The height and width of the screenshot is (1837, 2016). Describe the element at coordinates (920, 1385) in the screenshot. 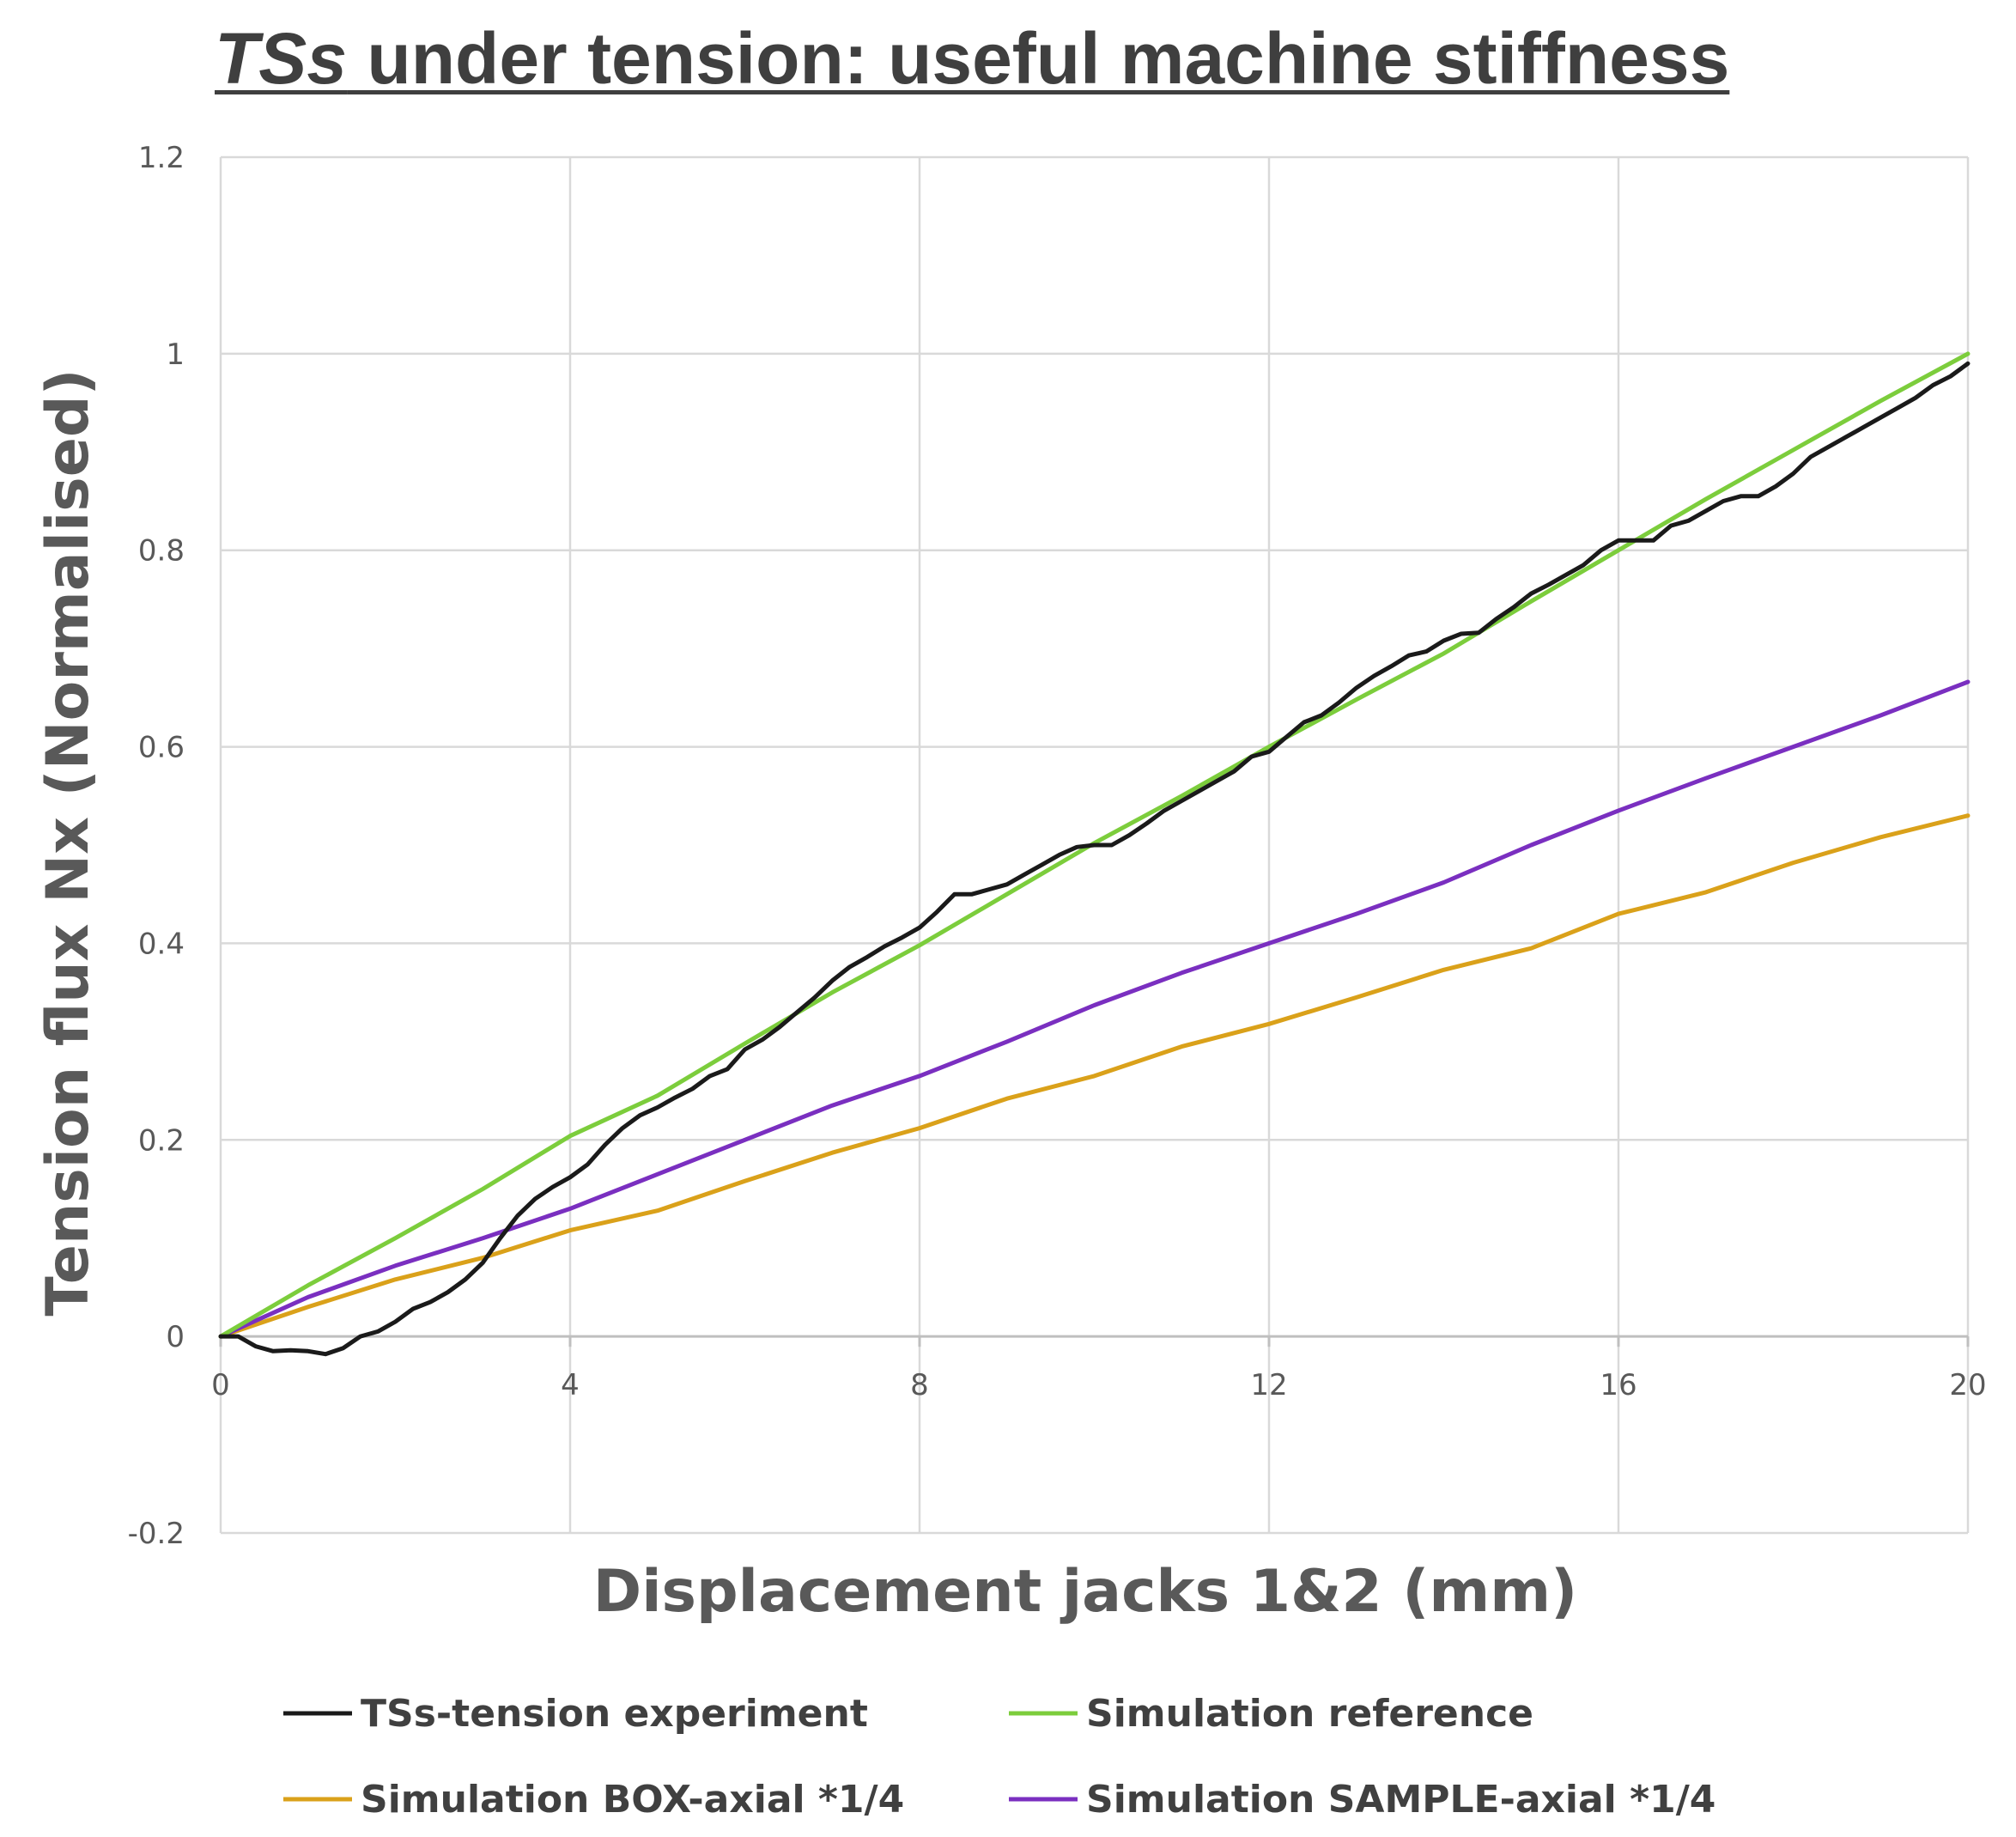

I see `x-tick-label: 8` at that location.